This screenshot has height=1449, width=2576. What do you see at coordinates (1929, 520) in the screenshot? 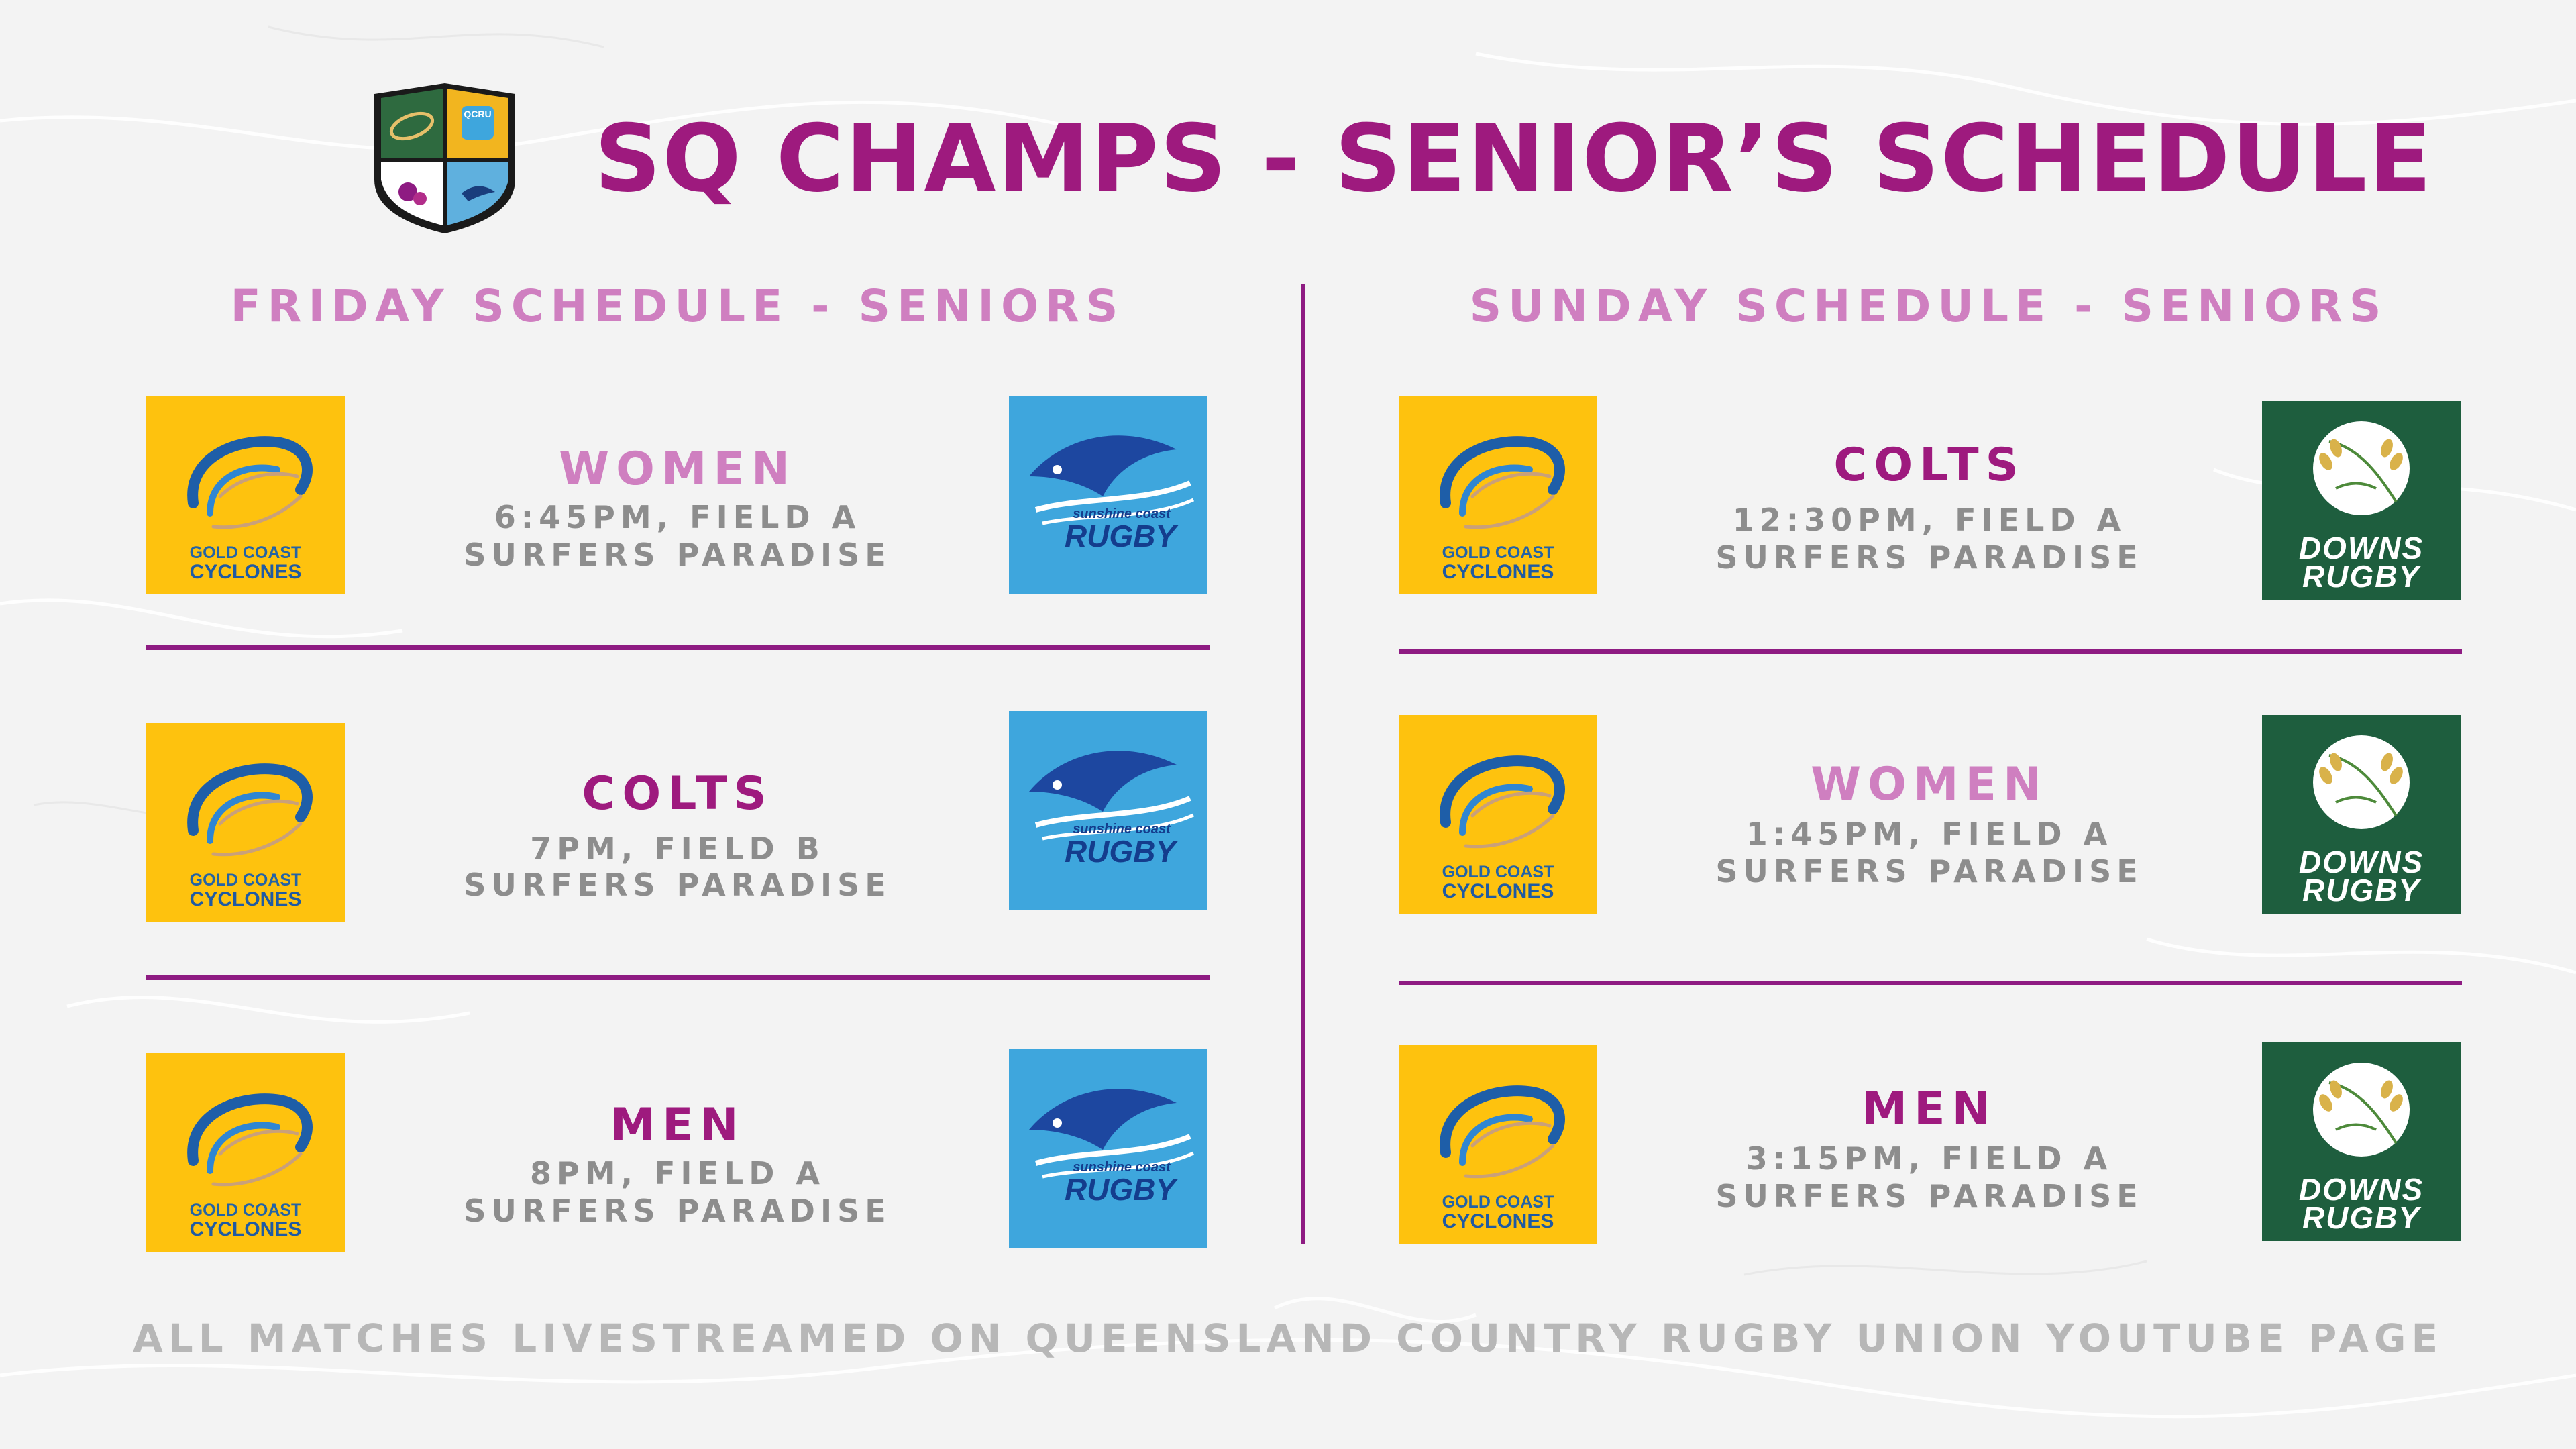
I see `match-time: 12:30PM, FIELD A` at bounding box center [1929, 520].